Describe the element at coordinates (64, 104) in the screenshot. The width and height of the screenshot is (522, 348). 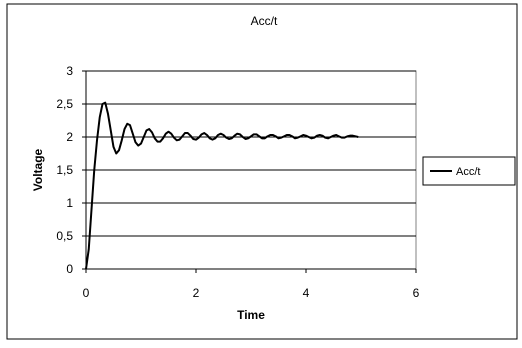
I see `y-tick-label-5: 2,5` at that location.